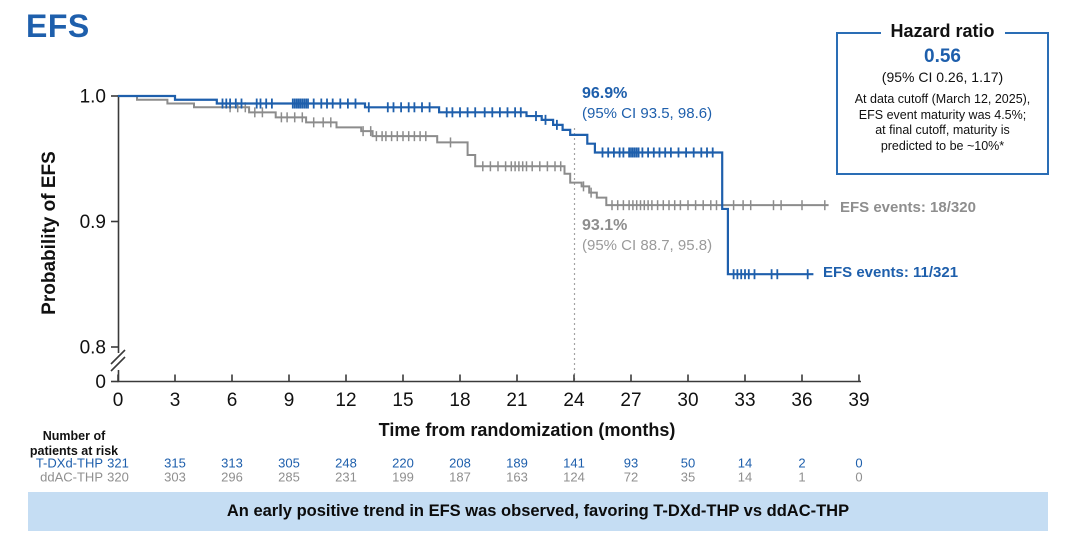 The height and width of the screenshot is (542, 1080). Describe the element at coordinates (687, 400) in the screenshot. I see `x-tick-label: 30` at that location.